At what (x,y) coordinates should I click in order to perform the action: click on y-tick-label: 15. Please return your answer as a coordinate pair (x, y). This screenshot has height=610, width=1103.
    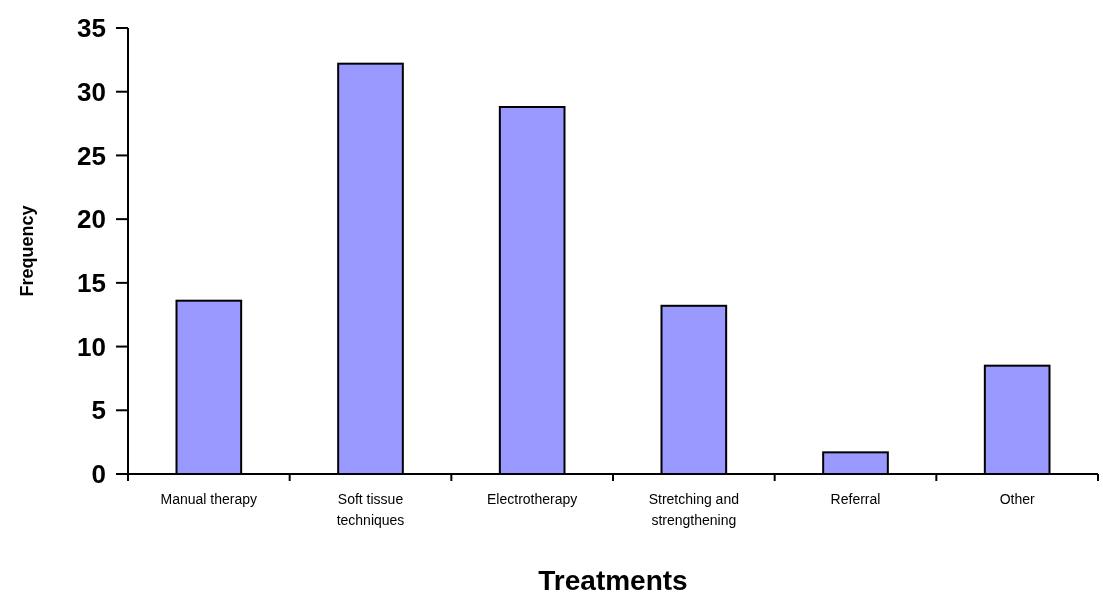
    Looking at the image, I should click on (91, 282).